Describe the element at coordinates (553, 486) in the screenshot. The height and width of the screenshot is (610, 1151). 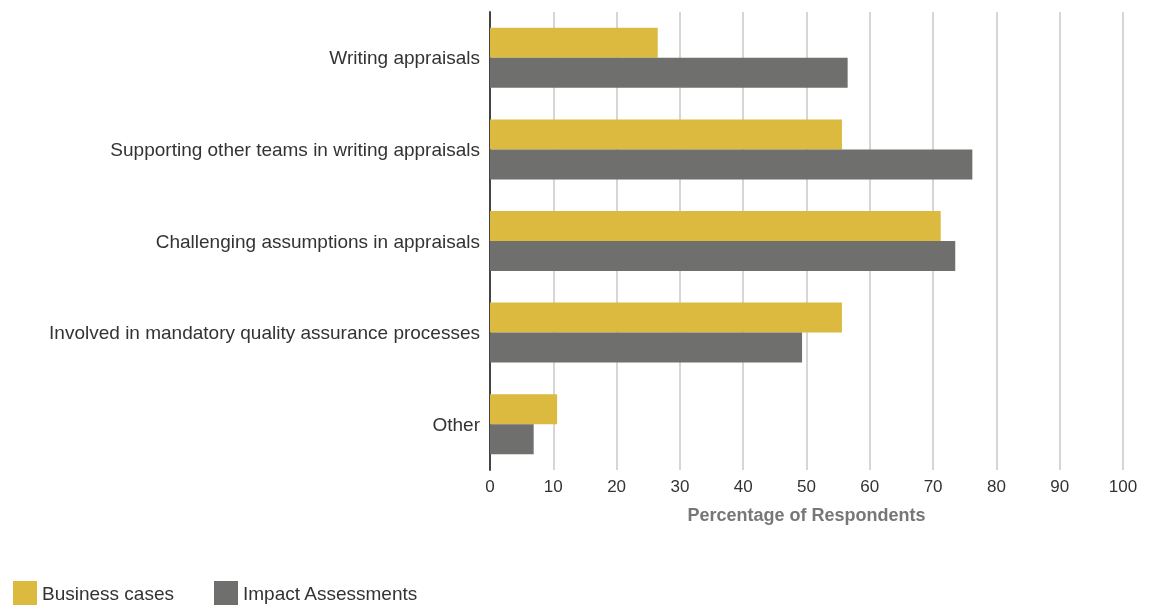
I see `x-tick-label: 10` at that location.